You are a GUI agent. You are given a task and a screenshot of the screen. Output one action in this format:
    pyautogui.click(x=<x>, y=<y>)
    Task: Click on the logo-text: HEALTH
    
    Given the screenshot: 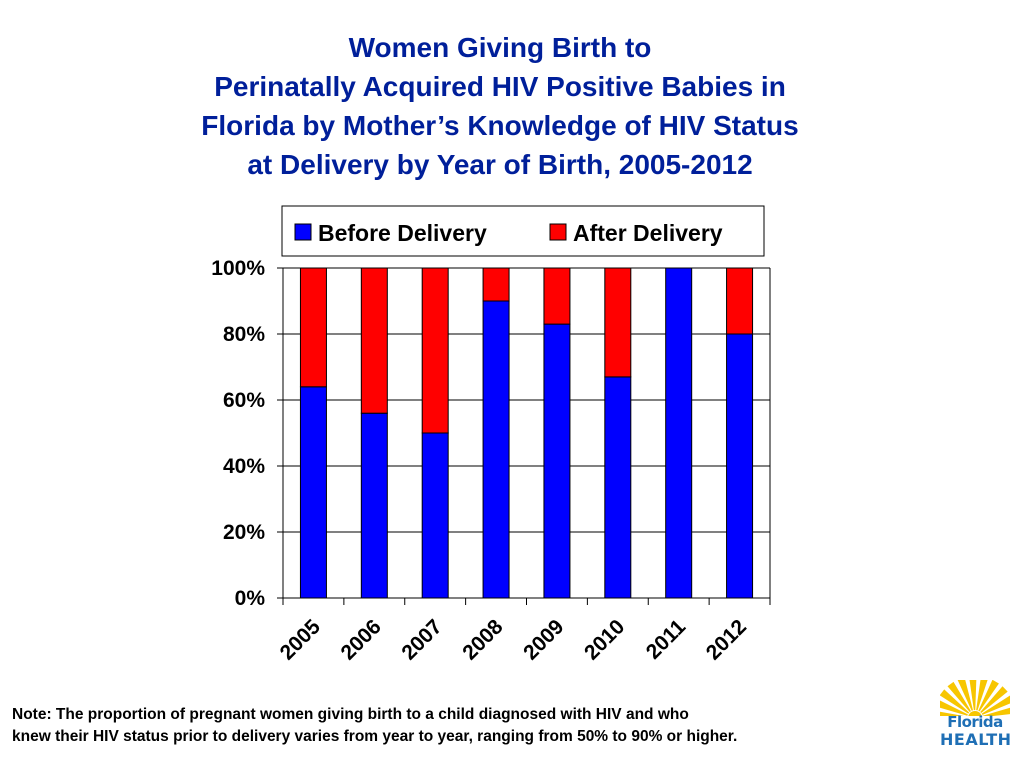 What is the action you would take?
    pyautogui.click(x=976, y=739)
    